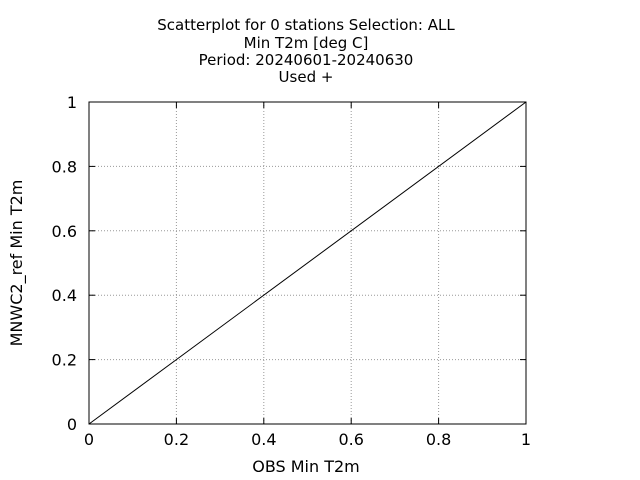 Image resolution: width=640 pixels, height=480 pixels. What do you see at coordinates (526, 439) in the screenshot?
I see `x-tick-label: 1` at bounding box center [526, 439].